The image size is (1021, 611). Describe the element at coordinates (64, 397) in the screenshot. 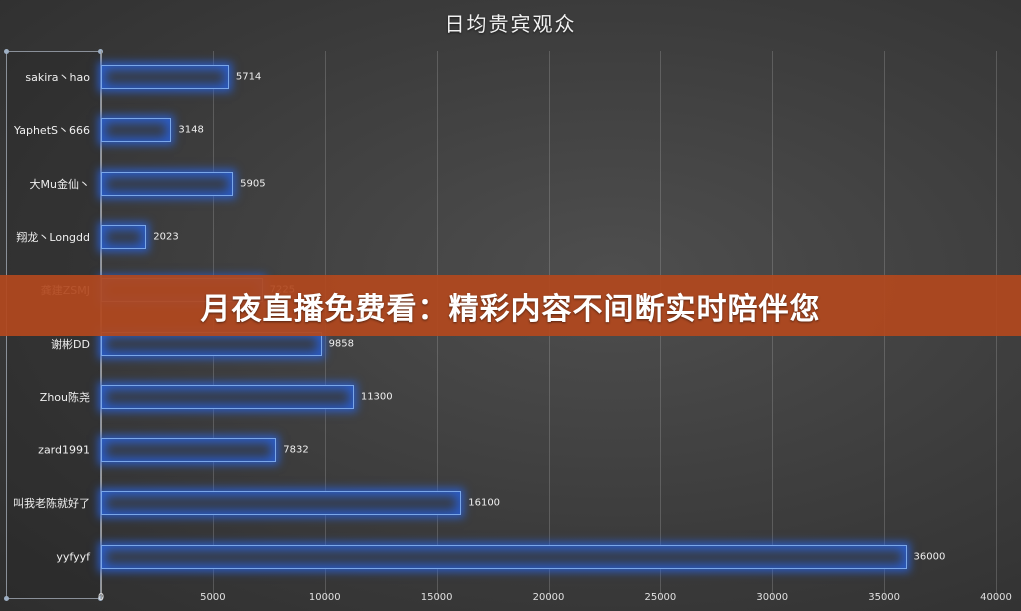

I see `category-label: Zhou陈尧` at that location.